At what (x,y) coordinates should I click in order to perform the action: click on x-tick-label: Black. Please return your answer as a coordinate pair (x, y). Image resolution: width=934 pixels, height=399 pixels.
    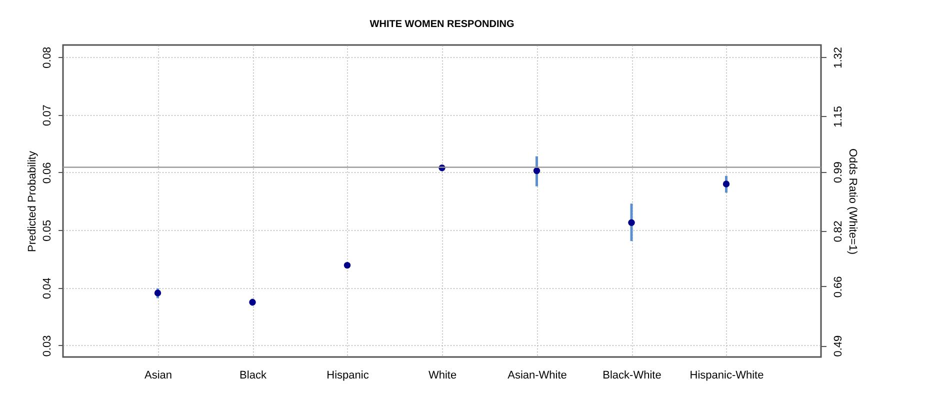
    Looking at the image, I should click on (253, 376).